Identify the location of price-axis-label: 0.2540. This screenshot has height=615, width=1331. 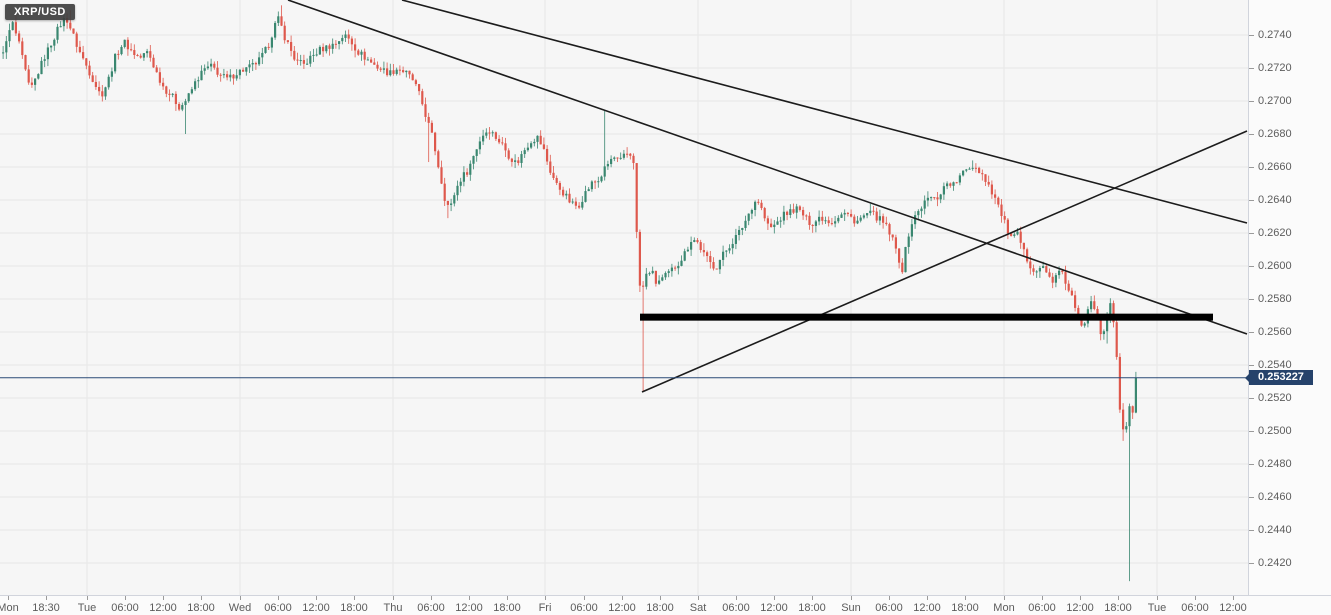
(1275, 365).